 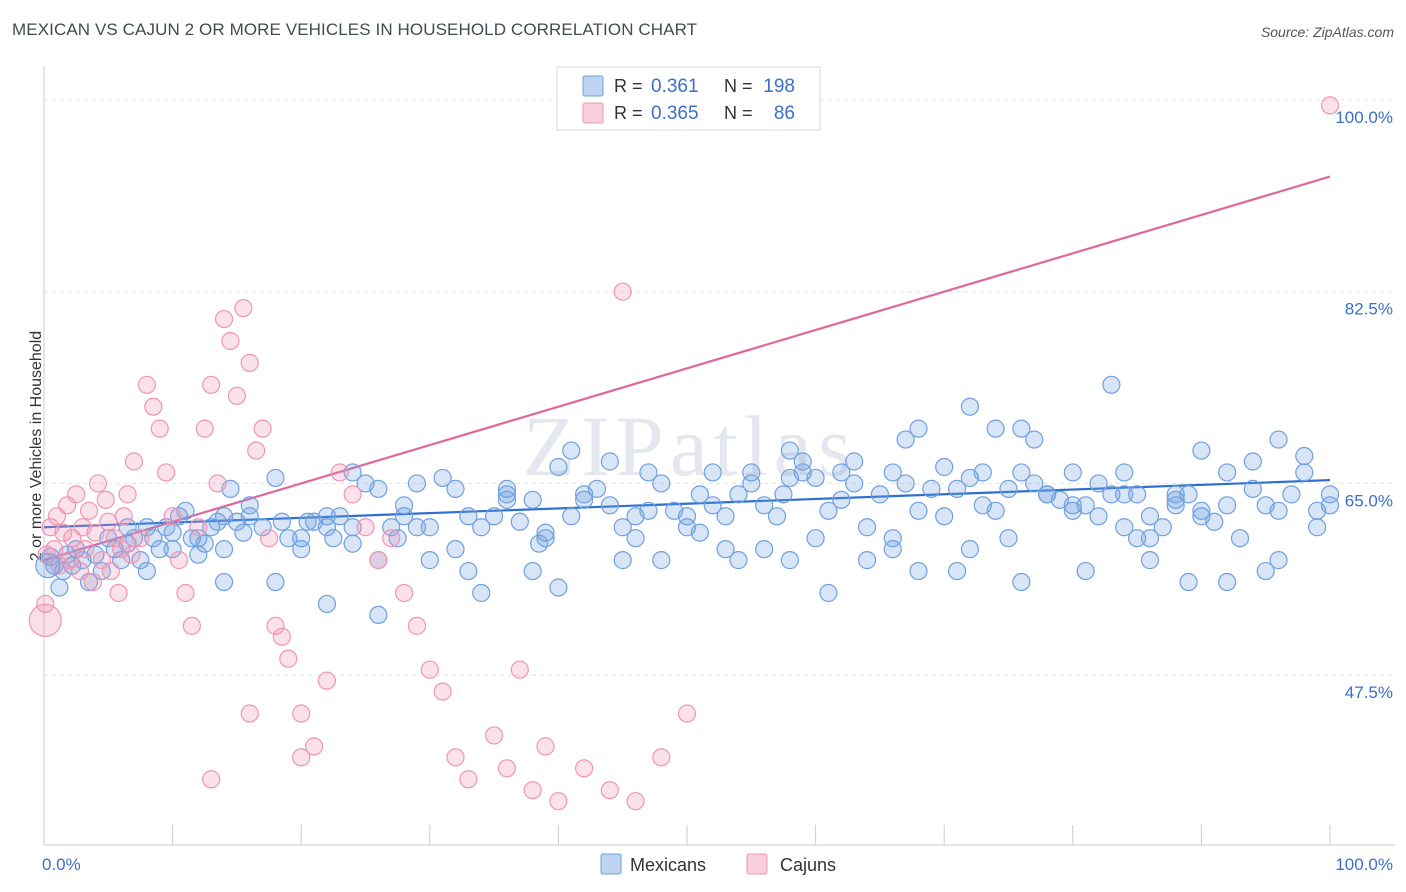 I want to click on bottom-legend-swatch-mexicans, so click(x=611, y=864).